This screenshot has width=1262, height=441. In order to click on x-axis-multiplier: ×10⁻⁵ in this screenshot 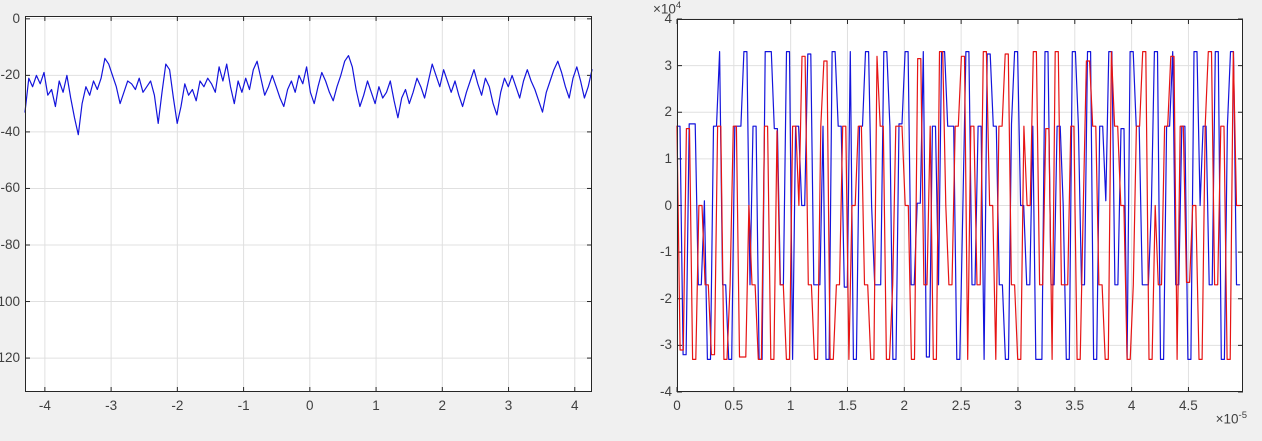, I will do `click(1231, 418)`.